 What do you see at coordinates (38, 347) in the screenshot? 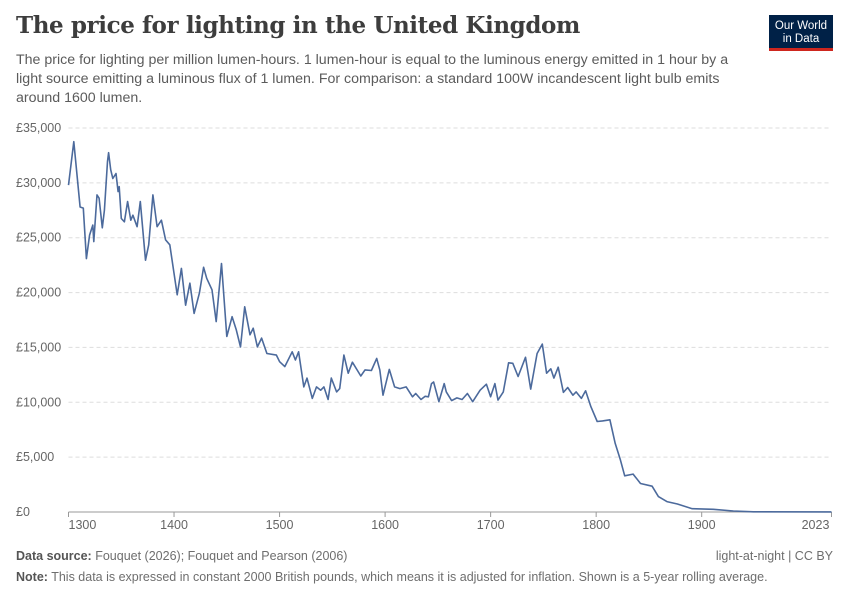
I see `y-tick-label: £15,000` at bounding box center [38, 347].